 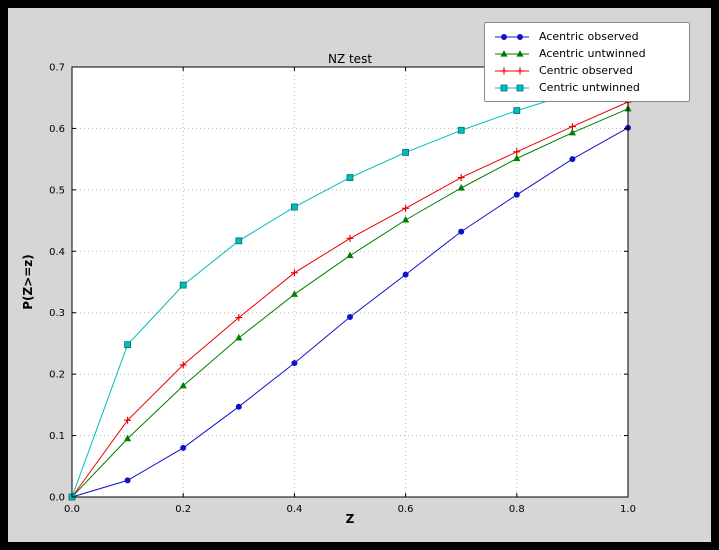 I want to click on x-axis-label: Z, so click(x=350, y=519).